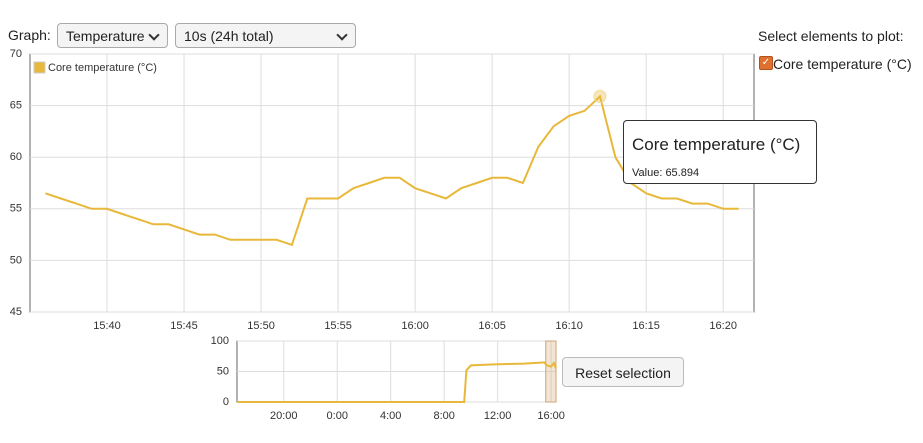 This screenshot has height=443, width=923. What do you see at coordinates (492, 326) in the screenshot?
I see `x-tick-label: 16:05` at bounding box center [492, 326].